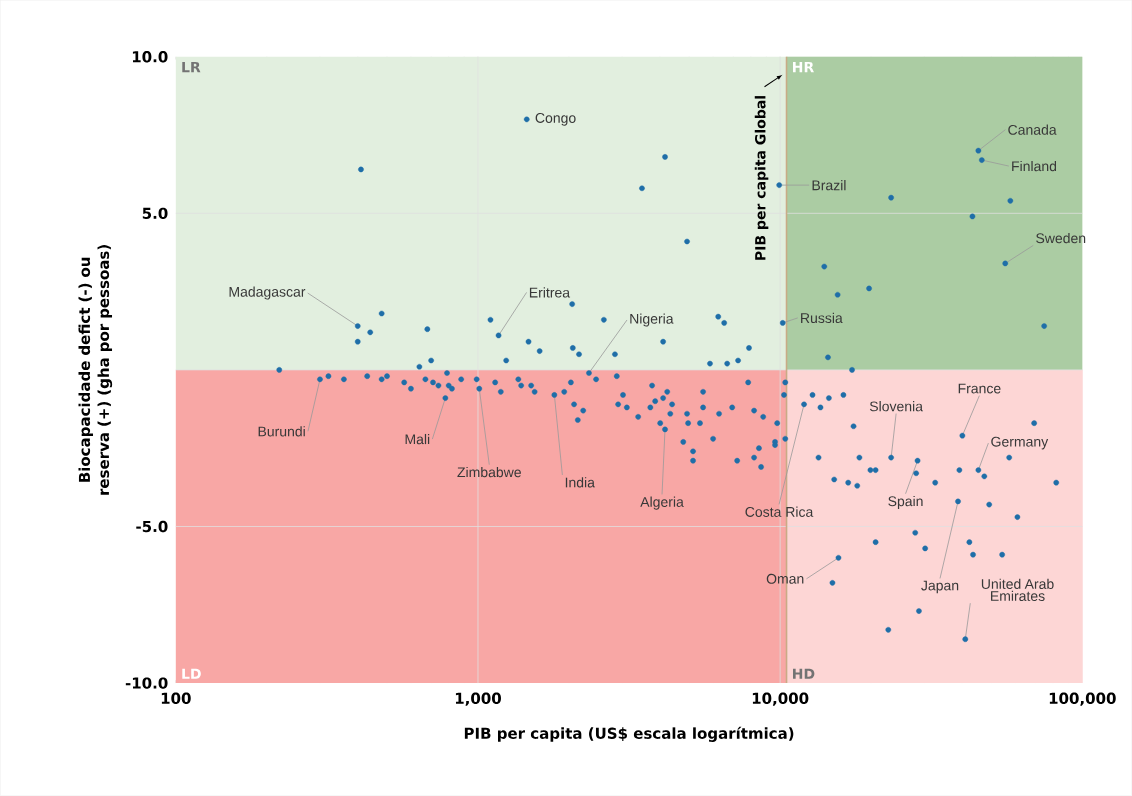  I want to click on annotation: India, so click(580, 482).